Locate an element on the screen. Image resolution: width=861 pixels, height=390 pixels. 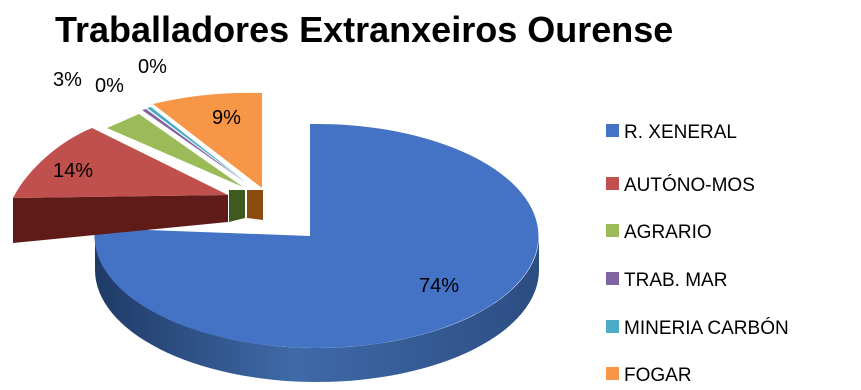
slice-autonomos-top is located at coordinates (120, 163).